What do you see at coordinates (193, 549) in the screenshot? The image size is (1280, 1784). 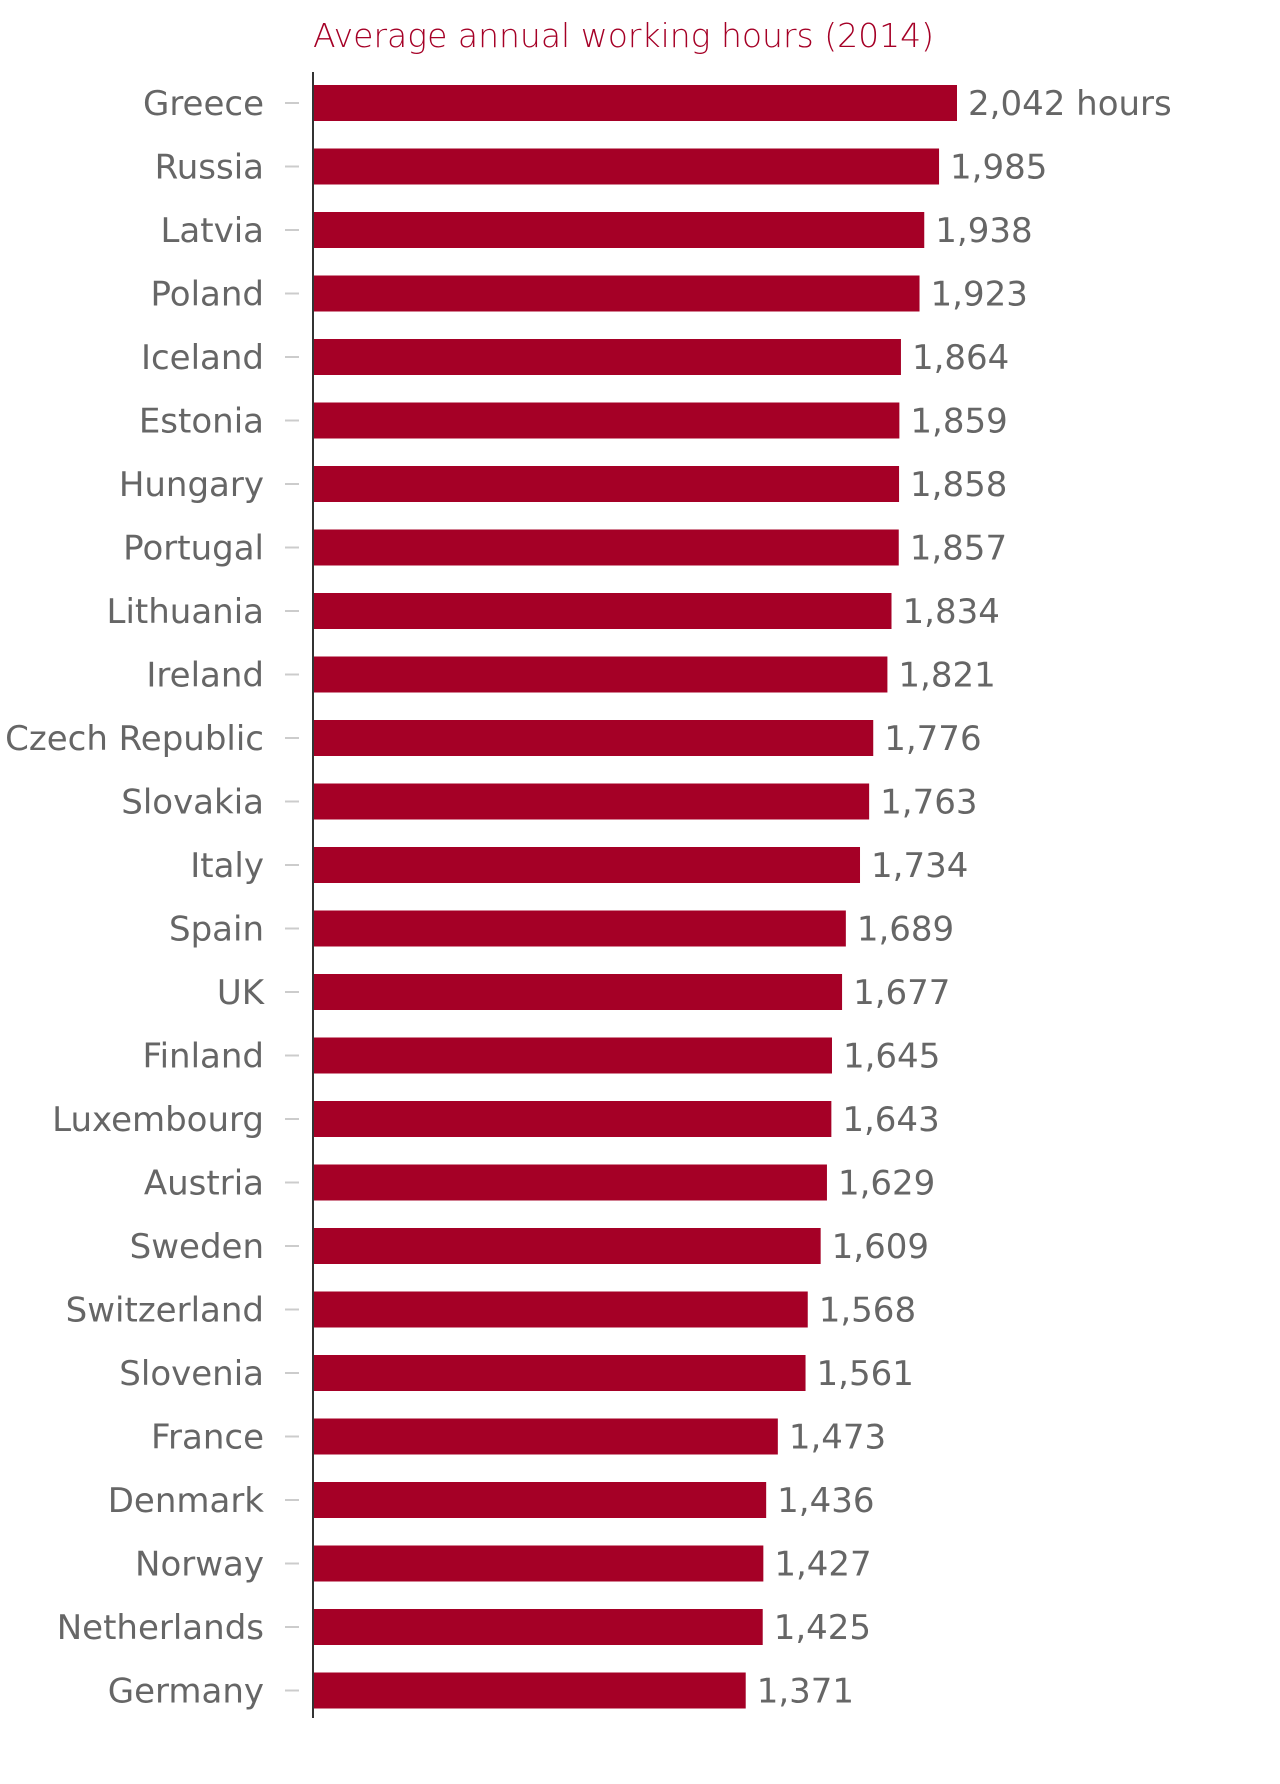 I see `category-label: Portugal` at bounding box center [193, 549].